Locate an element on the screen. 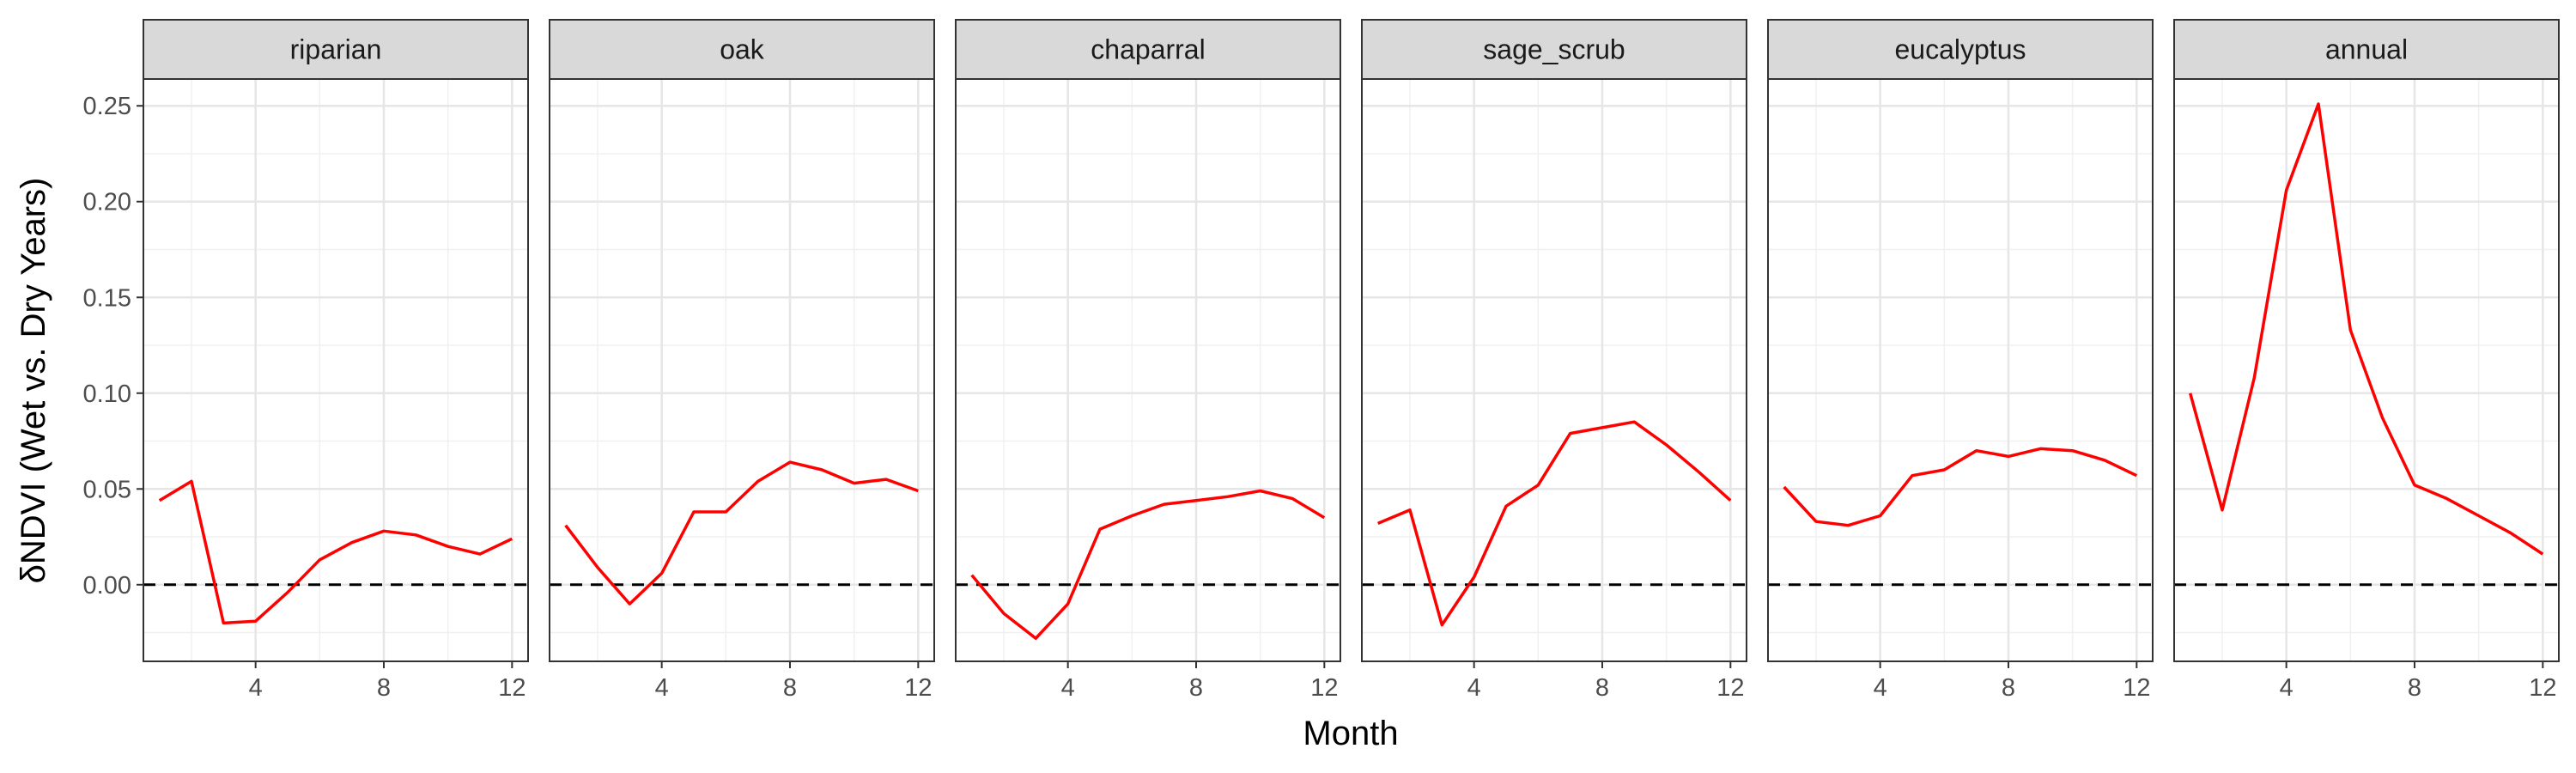 Image resolution: width=2576 pixels, height=773 pixels. series-line-eucalyptus is located at coordinates (1960, 487).